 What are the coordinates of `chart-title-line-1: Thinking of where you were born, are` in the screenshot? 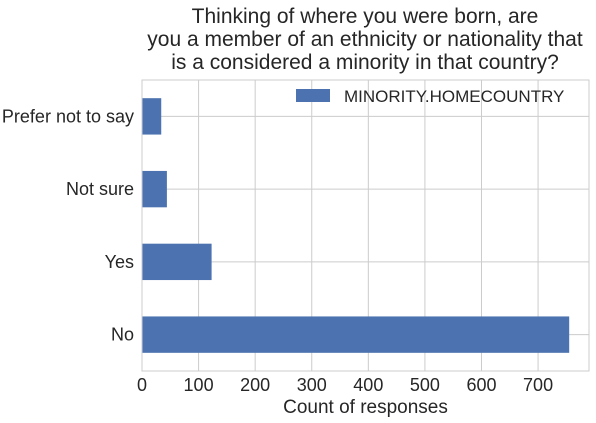 It's located at (365, 16).